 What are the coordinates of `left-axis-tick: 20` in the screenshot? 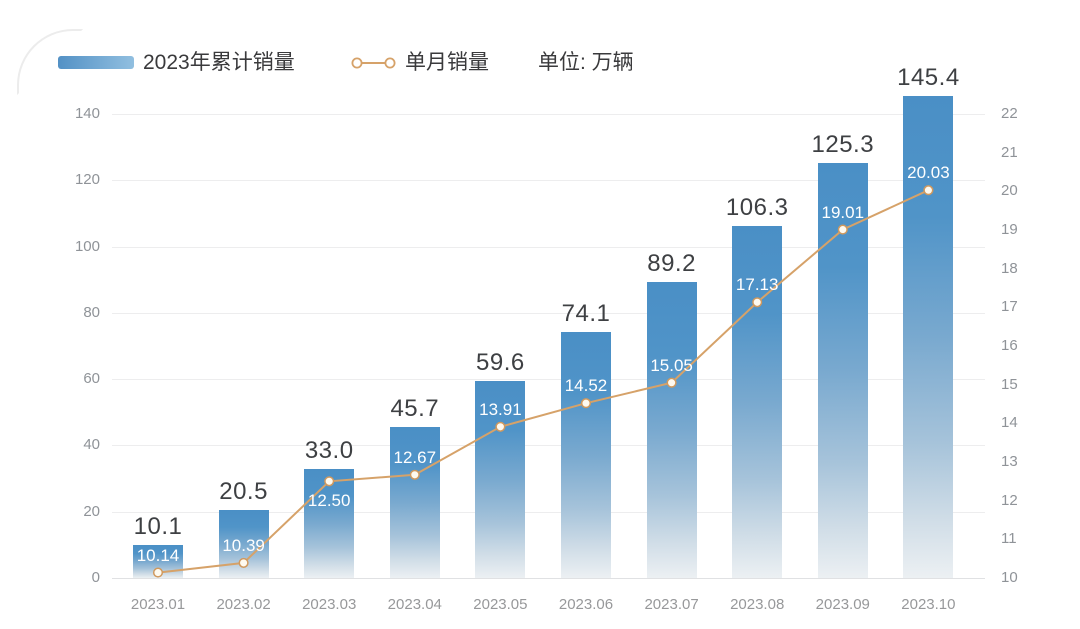 It's located at (91, 511).